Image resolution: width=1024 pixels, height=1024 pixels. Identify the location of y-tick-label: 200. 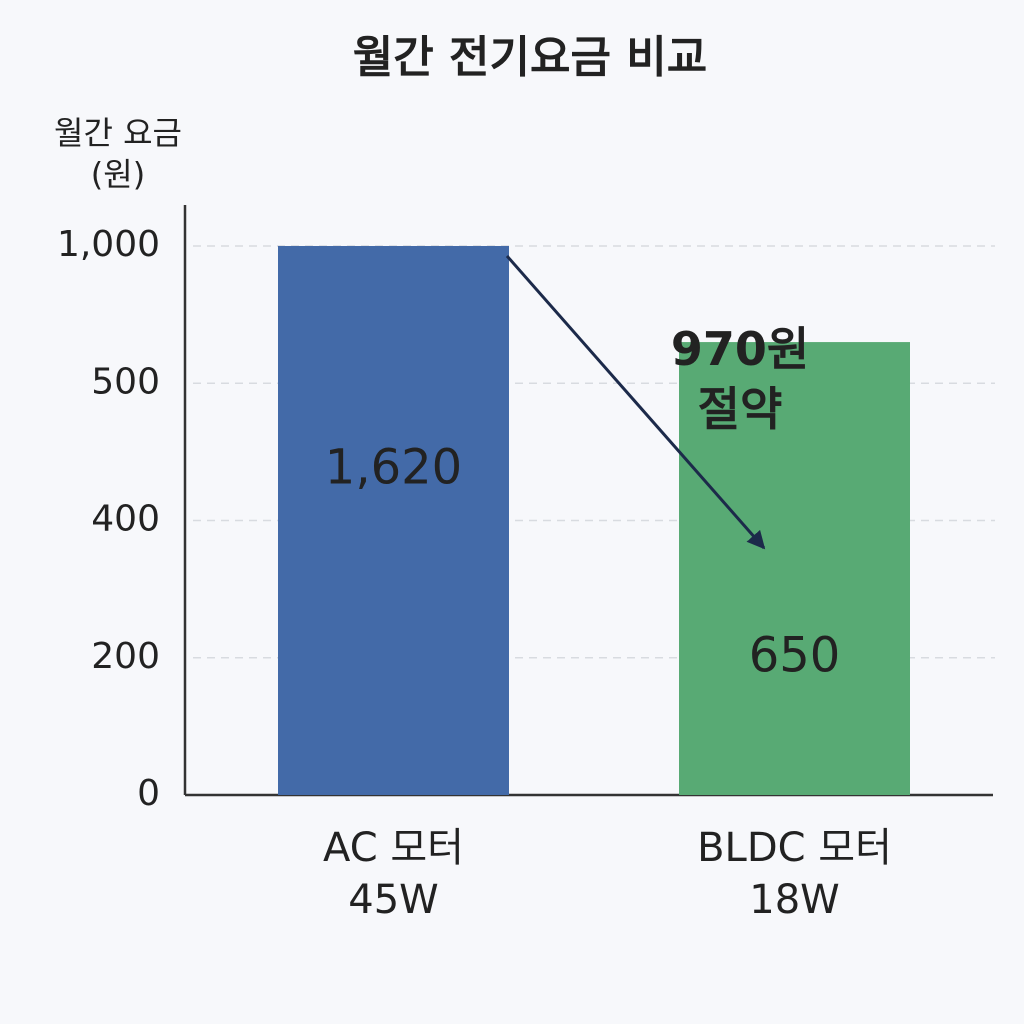
(125, 656).